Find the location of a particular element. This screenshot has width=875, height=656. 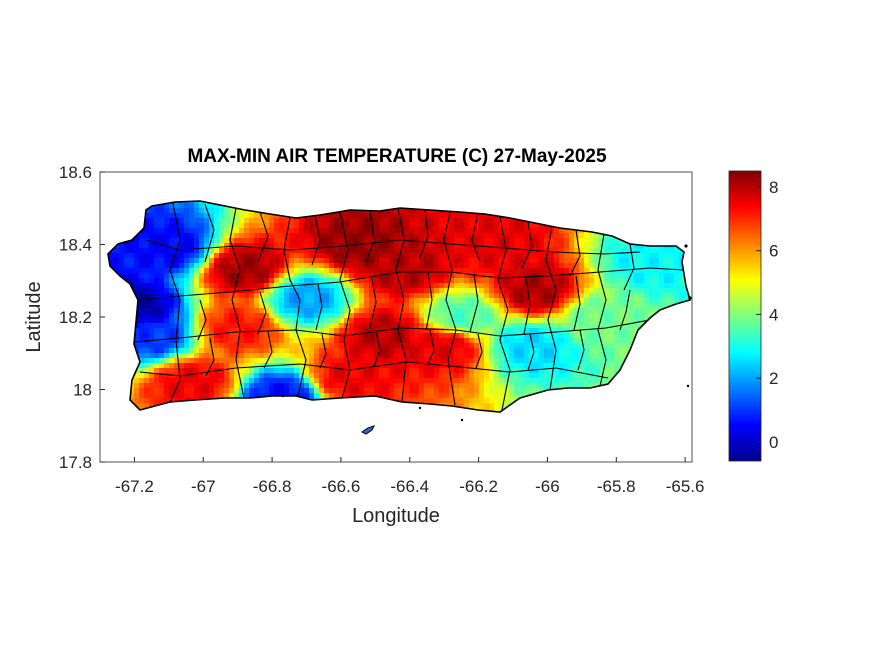

y-axis-ticks: 17.8 18 18.2 18.4 18.6 is located at coordinates (82, 317).